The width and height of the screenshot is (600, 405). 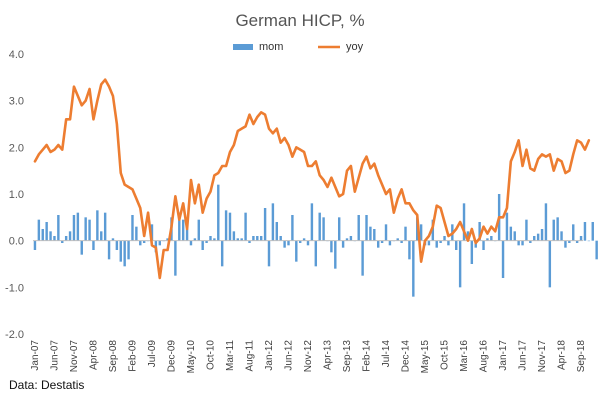 I want to click on x-tick-label: Jan-17, so click(x=503, y=355).